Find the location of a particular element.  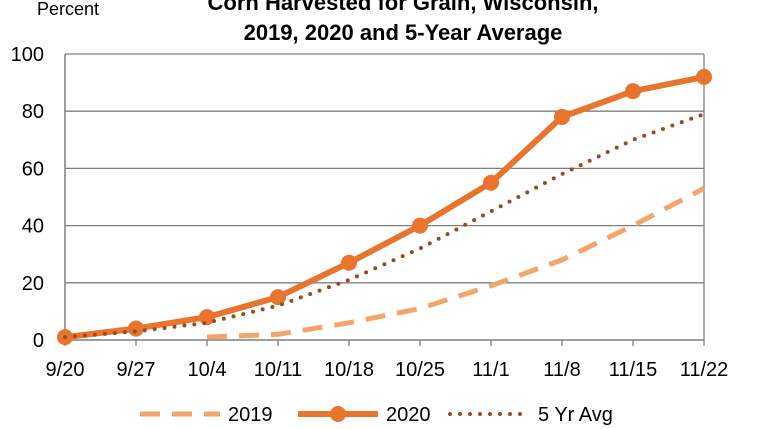

legend-label-5-yr-avg: 5 Yr Avg is located at coordinates (575, 415).